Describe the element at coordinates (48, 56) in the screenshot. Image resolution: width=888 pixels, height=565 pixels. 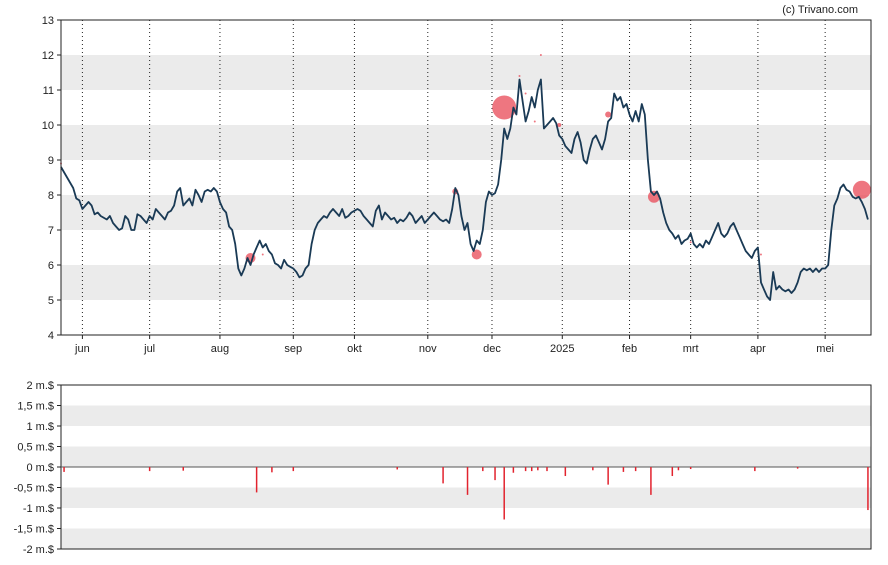
I see `y-tick-label: 12` at that location.